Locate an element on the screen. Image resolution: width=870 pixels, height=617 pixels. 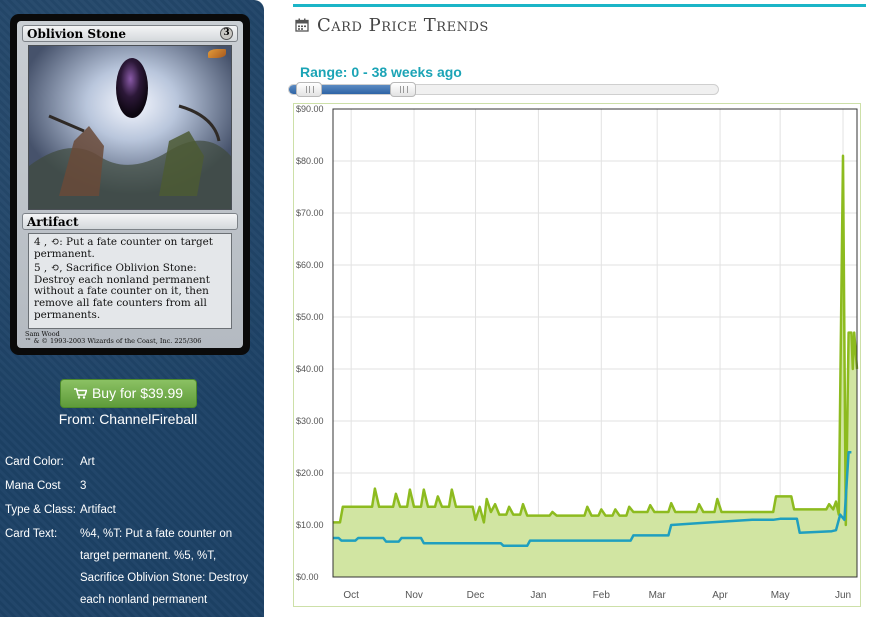
range-slider-fill is located at coordinates (347, 89).